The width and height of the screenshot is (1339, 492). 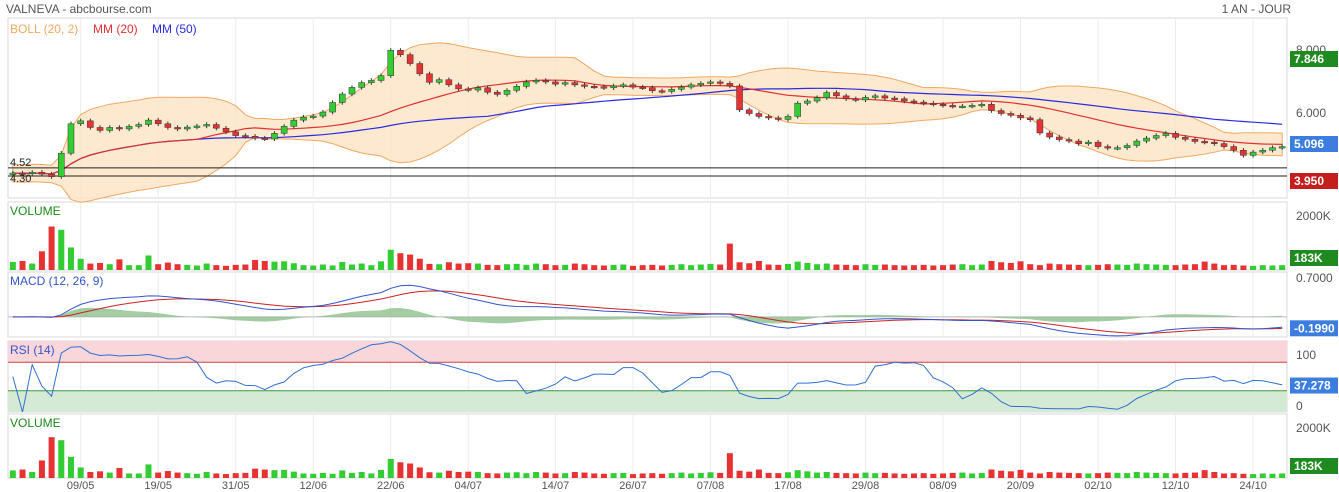 What do you see at coordinates (1021, 486) in the screenshot?
I see `x-tick-label: 20/09` at bounding box center [1021, 486].